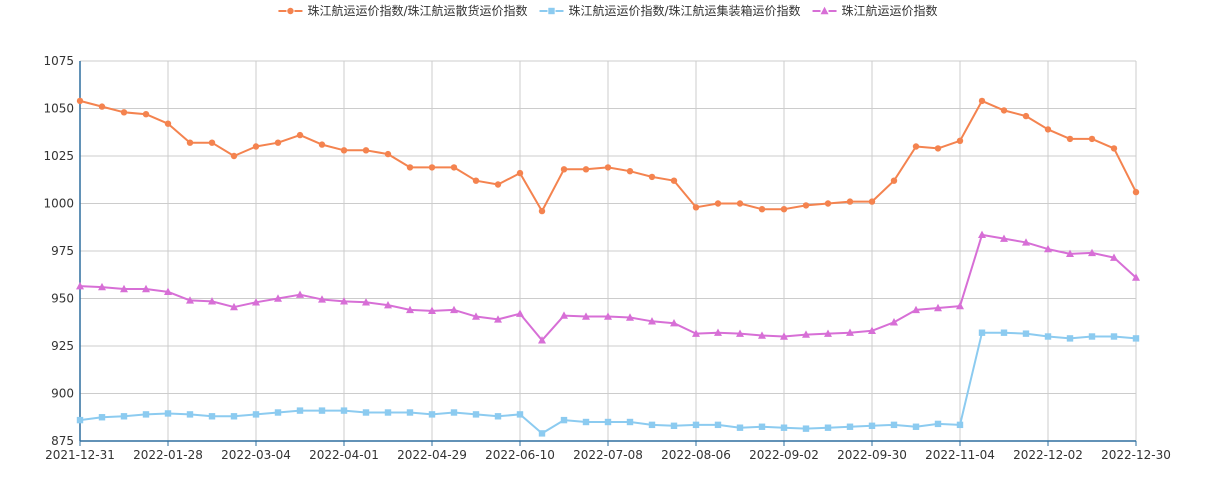 Image resolution: width=1216 pixels, height=500 pixels. Describe the element at coordinates (875, 10) in the screenshot. I see `legend-item: 珠江航运运价指数` at that location.